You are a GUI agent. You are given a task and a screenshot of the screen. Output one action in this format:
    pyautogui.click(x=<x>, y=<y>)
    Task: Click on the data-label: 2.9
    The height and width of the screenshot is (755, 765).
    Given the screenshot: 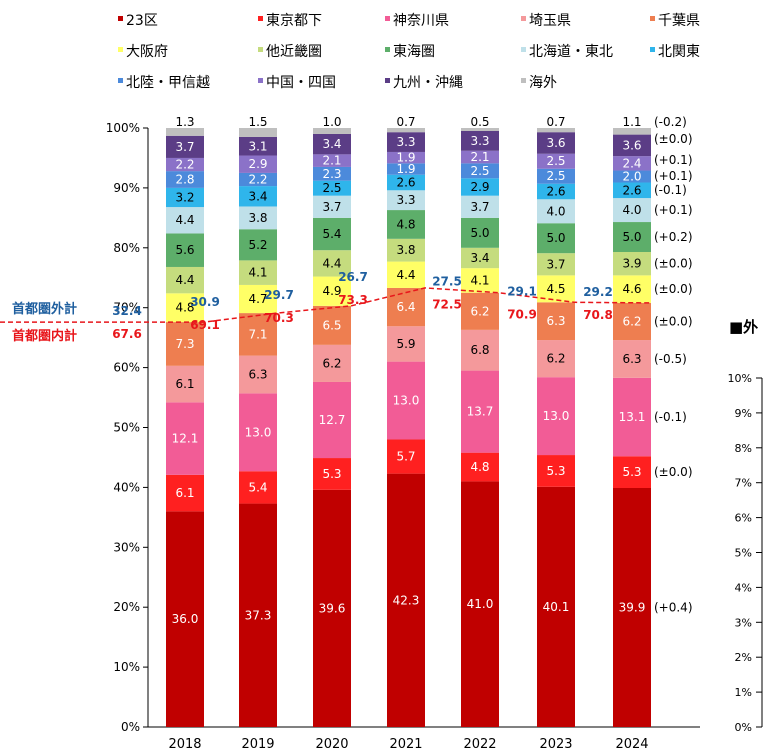 What is the action you would take?
    pyautogui.click(x=257, y=164)
    